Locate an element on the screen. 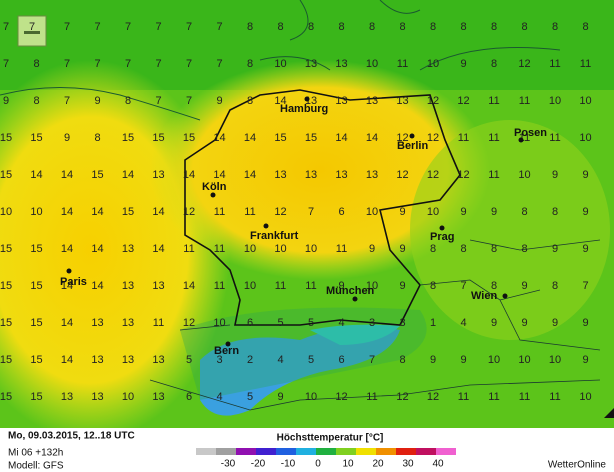 The height and width of the screenshot is (472, 614). scale-label: 30 is located at coordinates (408, 464).